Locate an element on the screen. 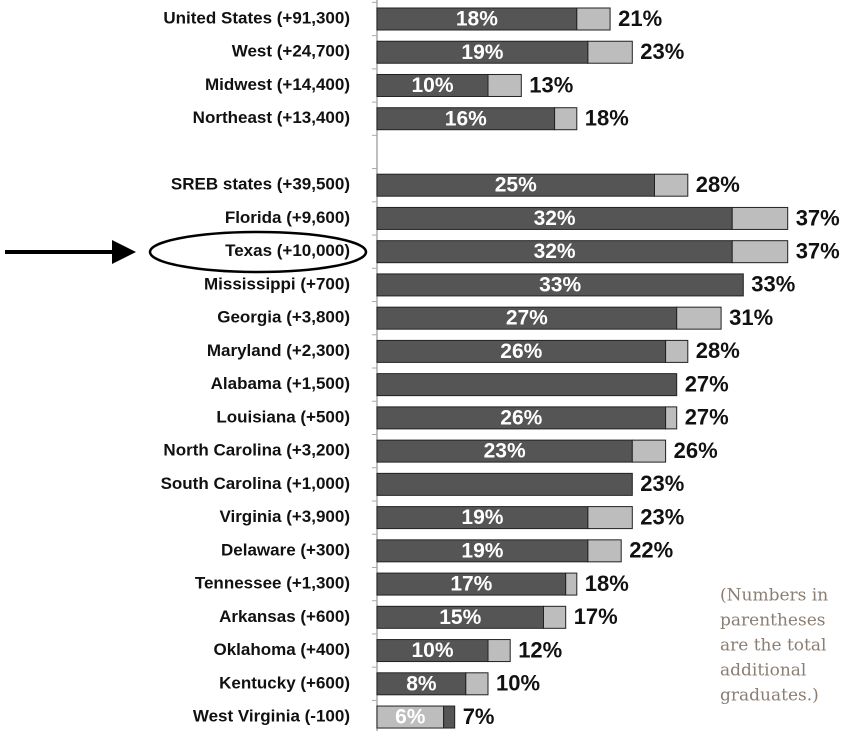  total-label: 10% is located at coordinates (518, 683).